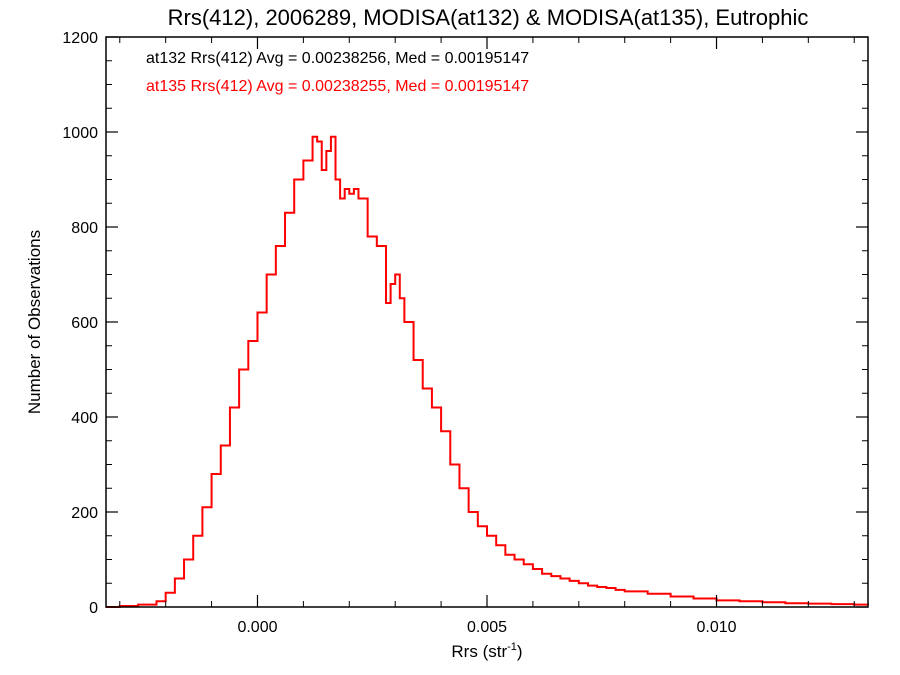 Image resolution: width=900 pixels, height=675 pixels. What do you see at coordinates (716, 627) in the screenshot?
I see `x-tick-label: 0.010` at bounding box center [716, 627].